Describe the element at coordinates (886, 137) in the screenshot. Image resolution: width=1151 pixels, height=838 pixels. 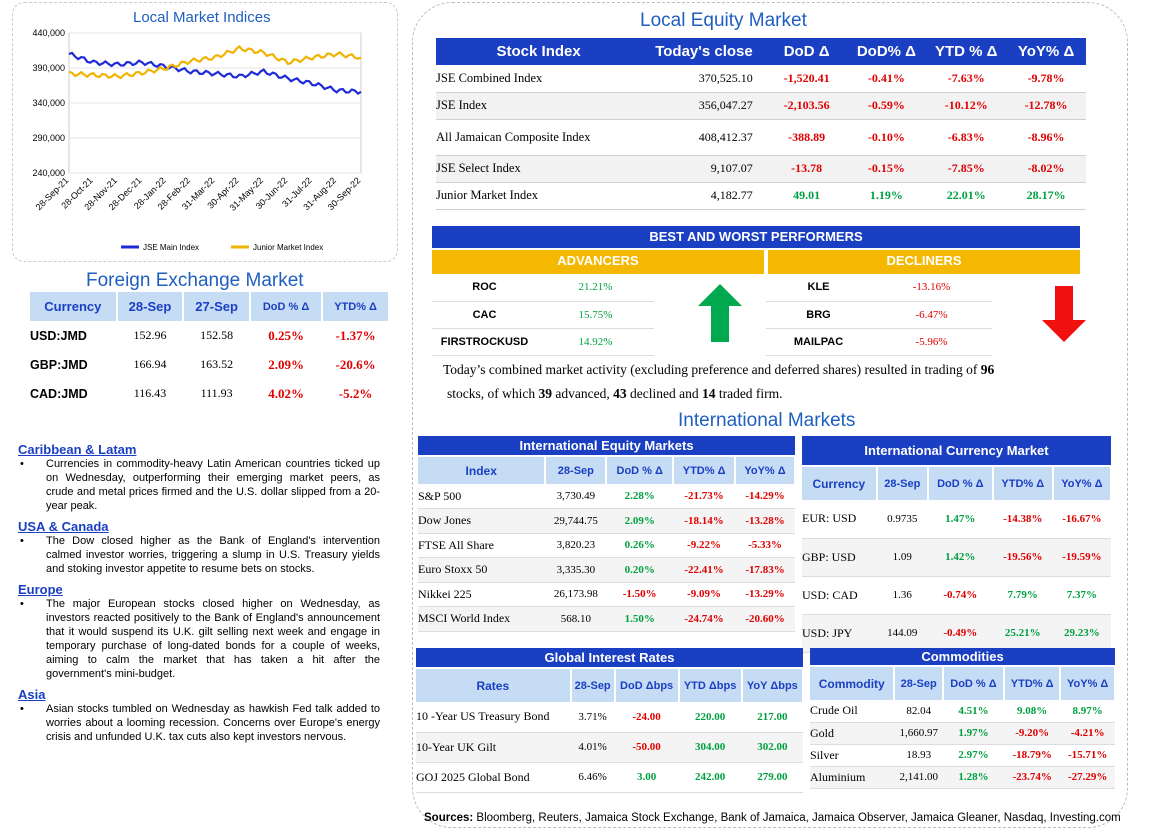
I see `equity-cell: -0.10%` at that location.